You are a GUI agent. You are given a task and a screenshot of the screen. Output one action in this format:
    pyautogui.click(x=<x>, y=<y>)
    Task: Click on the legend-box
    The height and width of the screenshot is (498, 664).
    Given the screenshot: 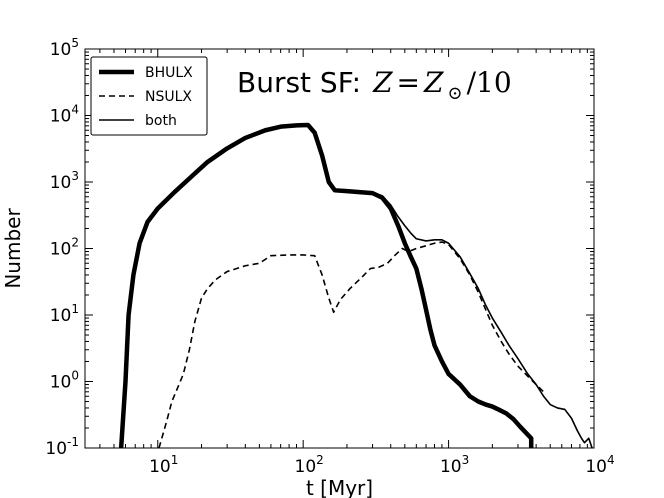 What is the action you would take?
    pyautogui.click(x=149, y=96)
    